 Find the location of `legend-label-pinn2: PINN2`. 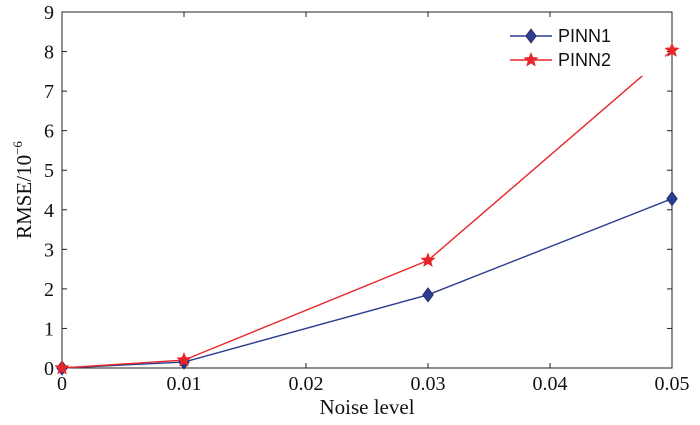

legend-label-pinn2: PINN2 is located at coordinates (584, 60).